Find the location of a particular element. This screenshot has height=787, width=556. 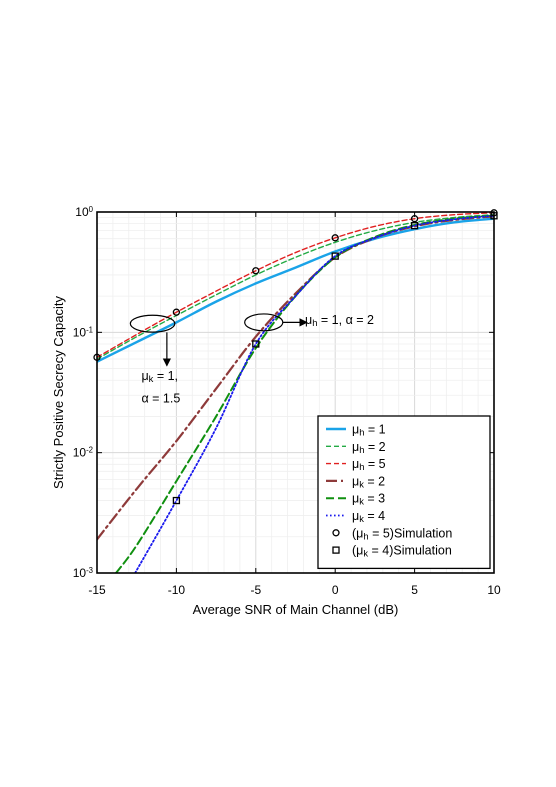

annot-left-text-2: α = 1.5 is located at coordinates (160, 399).